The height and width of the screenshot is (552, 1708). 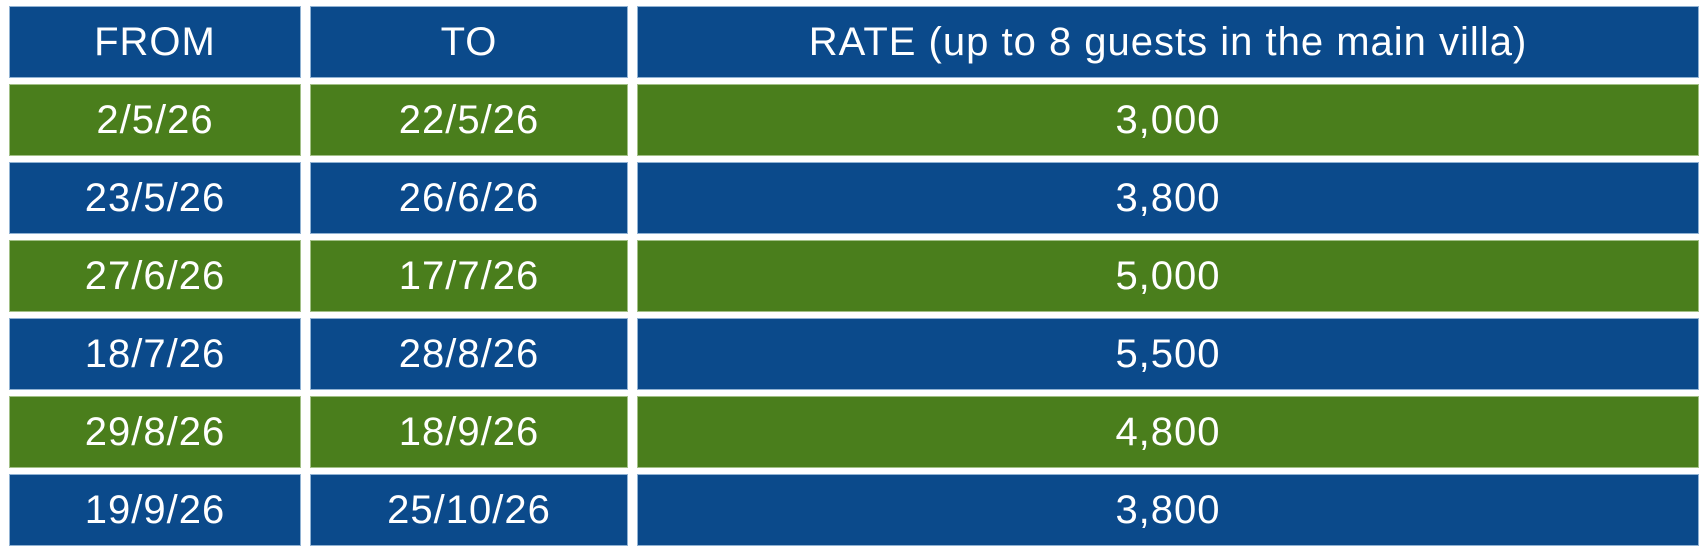 What do you see at coordinates (469, 354) in the screenshot?
I see `cell-to: 28/8/26` at bounding box center [469, 354].